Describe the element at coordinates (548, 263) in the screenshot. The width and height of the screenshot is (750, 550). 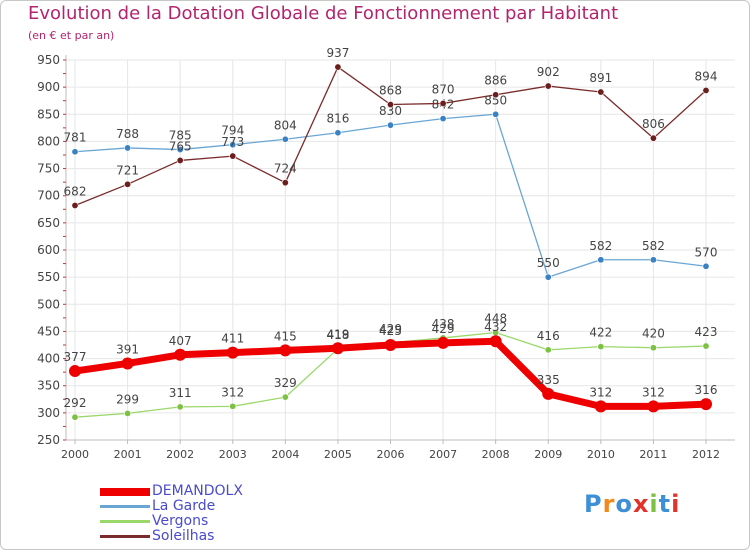
I see `data-label-la-garde: 550` at that location.